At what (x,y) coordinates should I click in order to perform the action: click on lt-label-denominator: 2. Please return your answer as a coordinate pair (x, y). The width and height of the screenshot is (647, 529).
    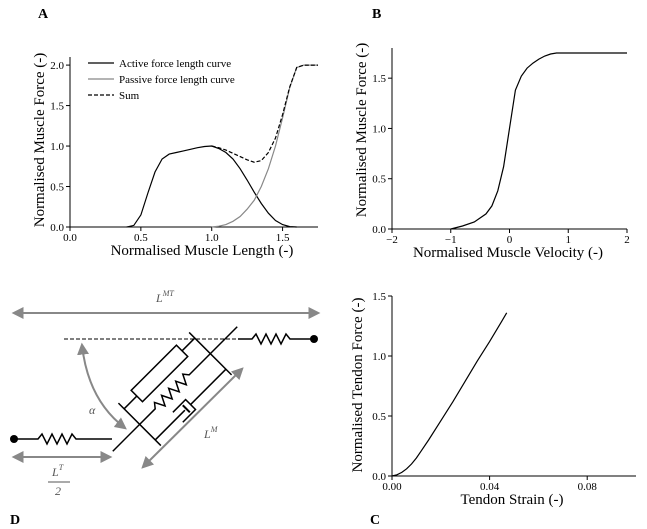
    Looking at the image, I should click on (58, 491).